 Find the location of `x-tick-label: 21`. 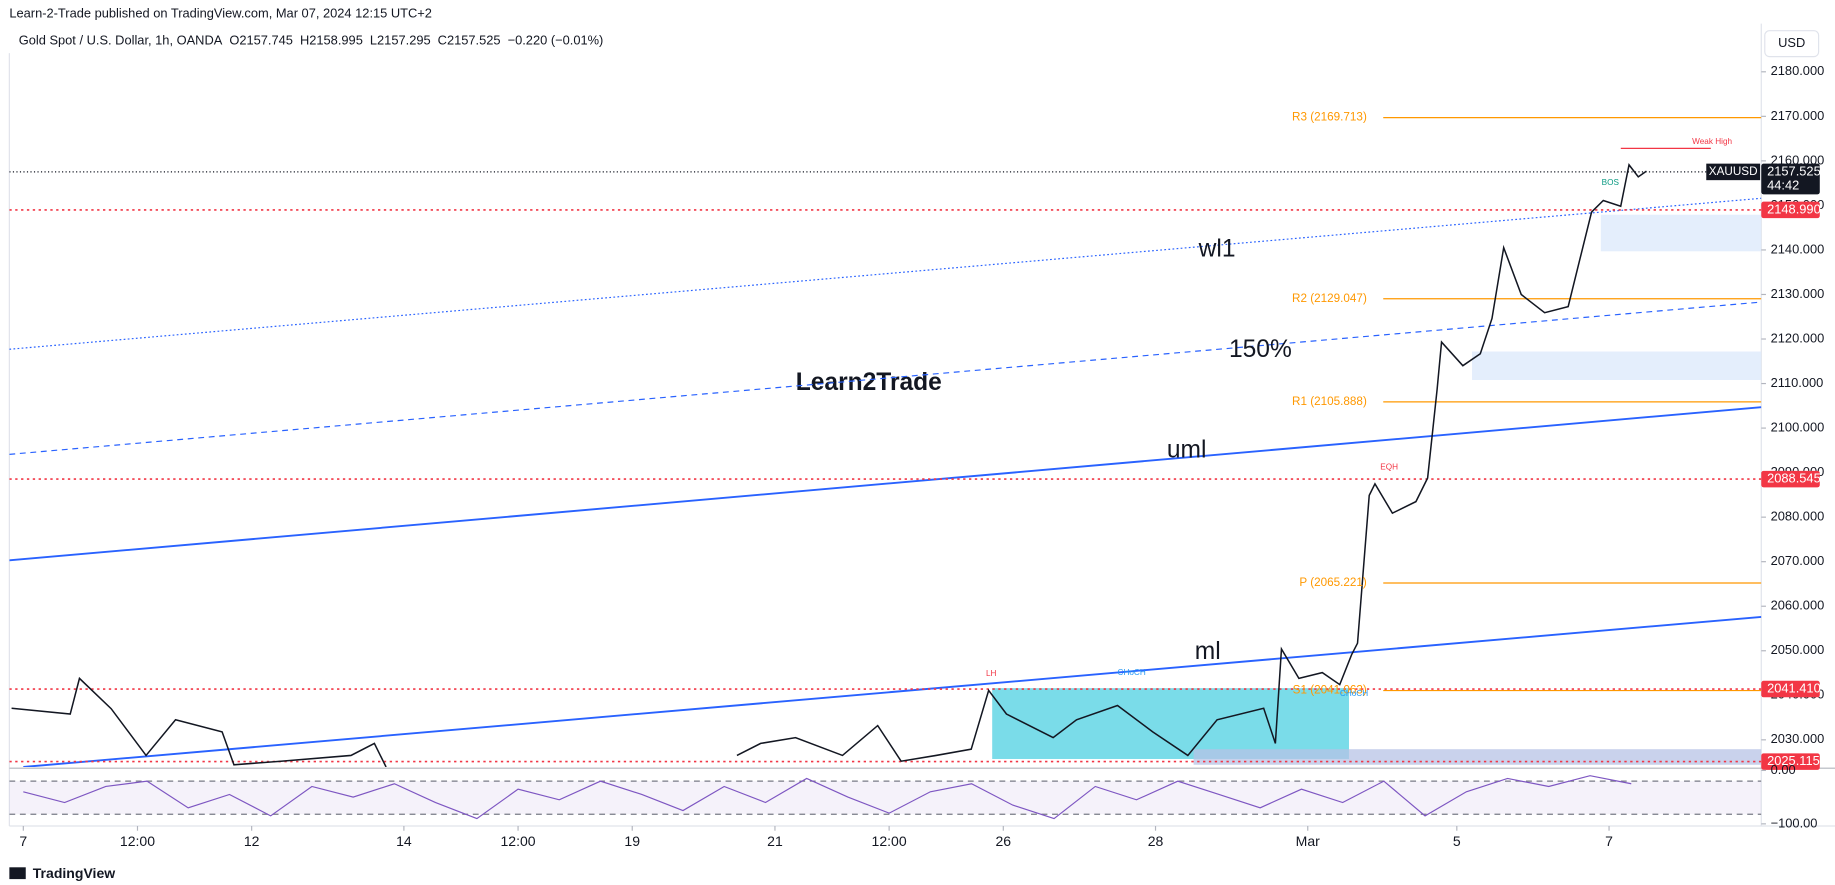

x-tick-label: 21 is located at coordinates (775, 841).